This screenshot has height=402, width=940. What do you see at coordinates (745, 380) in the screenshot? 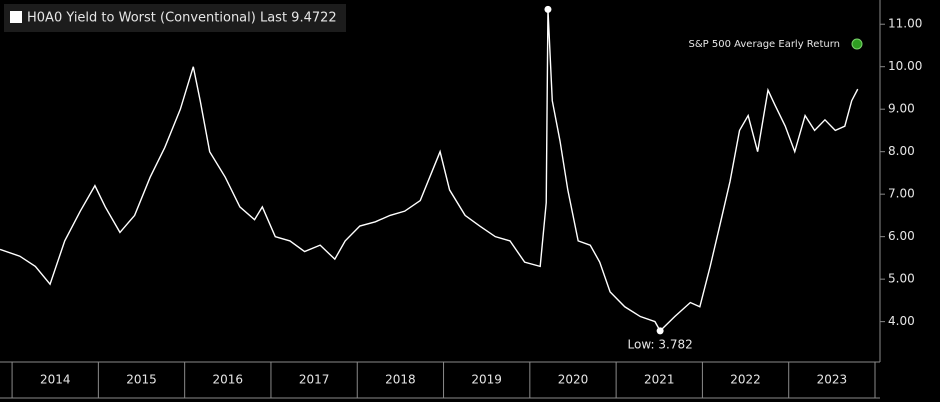
I see `x-tick-label: 2022` at bounding box center [745, 380].